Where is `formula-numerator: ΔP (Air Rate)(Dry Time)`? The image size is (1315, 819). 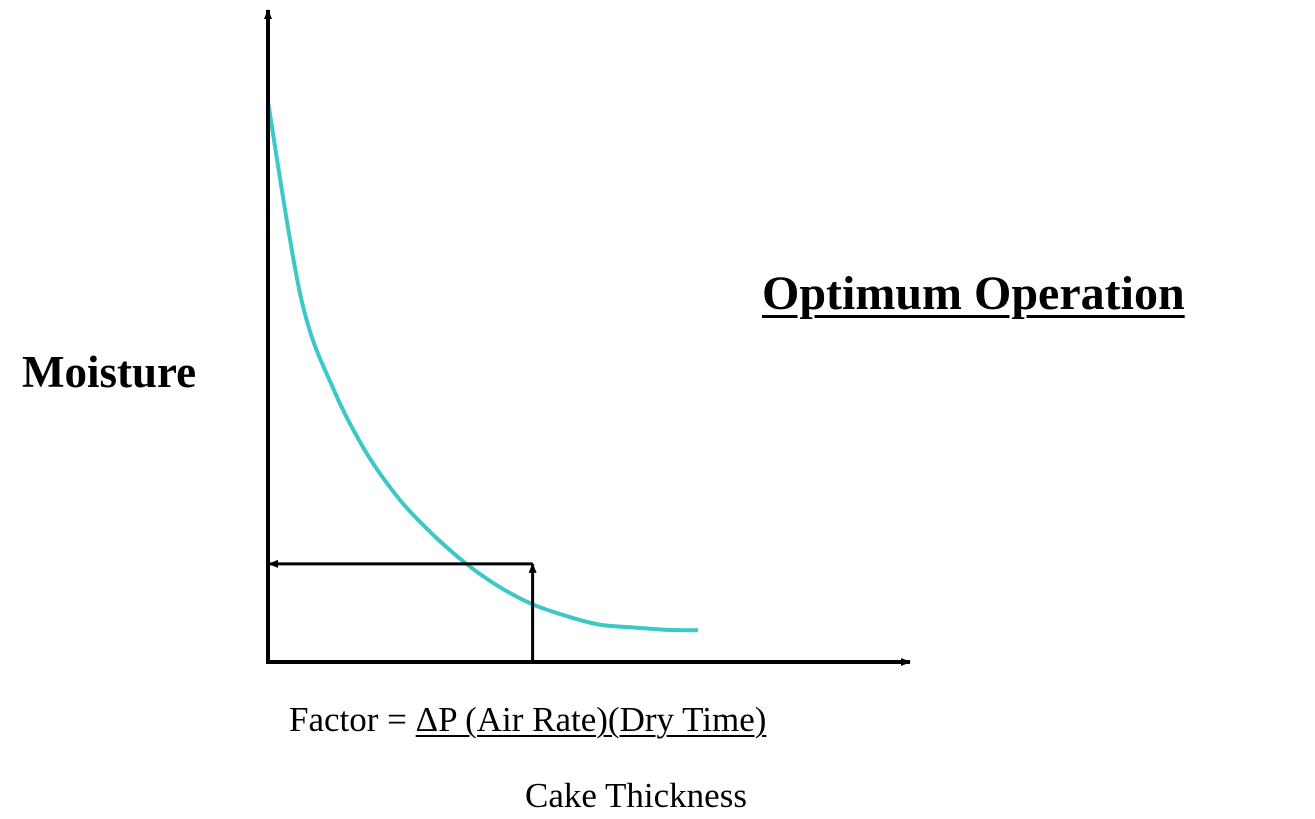 formula-numerator: ΔP (Air Rate)(Dry Time) is located at coordinates (591, 719).